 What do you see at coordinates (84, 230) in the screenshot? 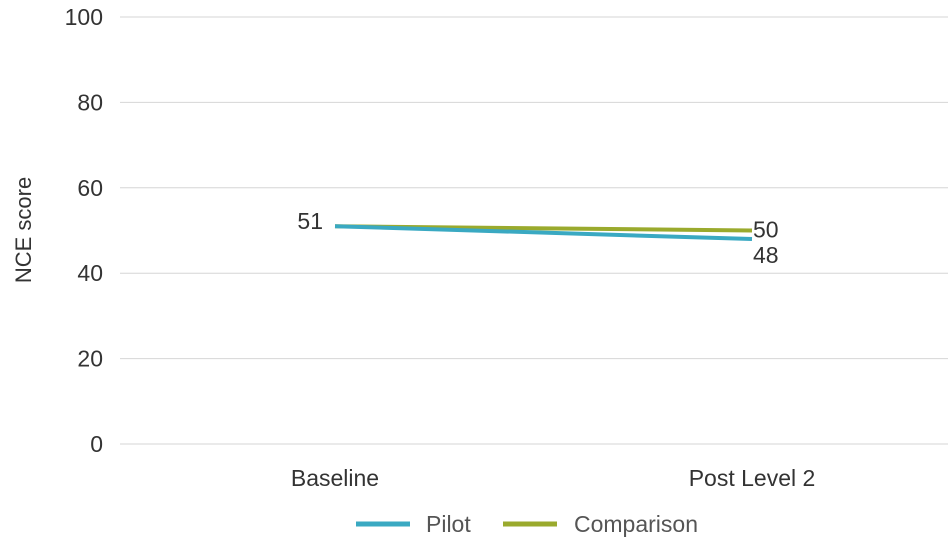
I see `y-axis-ticks: 0 20 40 60 80 100` at bounding box center [84, 230].